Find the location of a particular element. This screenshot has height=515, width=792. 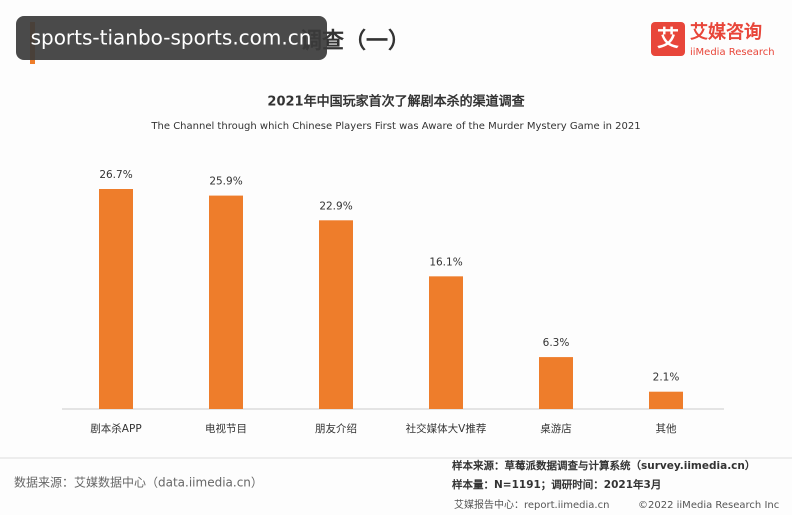

watermark-box is located at coordinates (171, 38).